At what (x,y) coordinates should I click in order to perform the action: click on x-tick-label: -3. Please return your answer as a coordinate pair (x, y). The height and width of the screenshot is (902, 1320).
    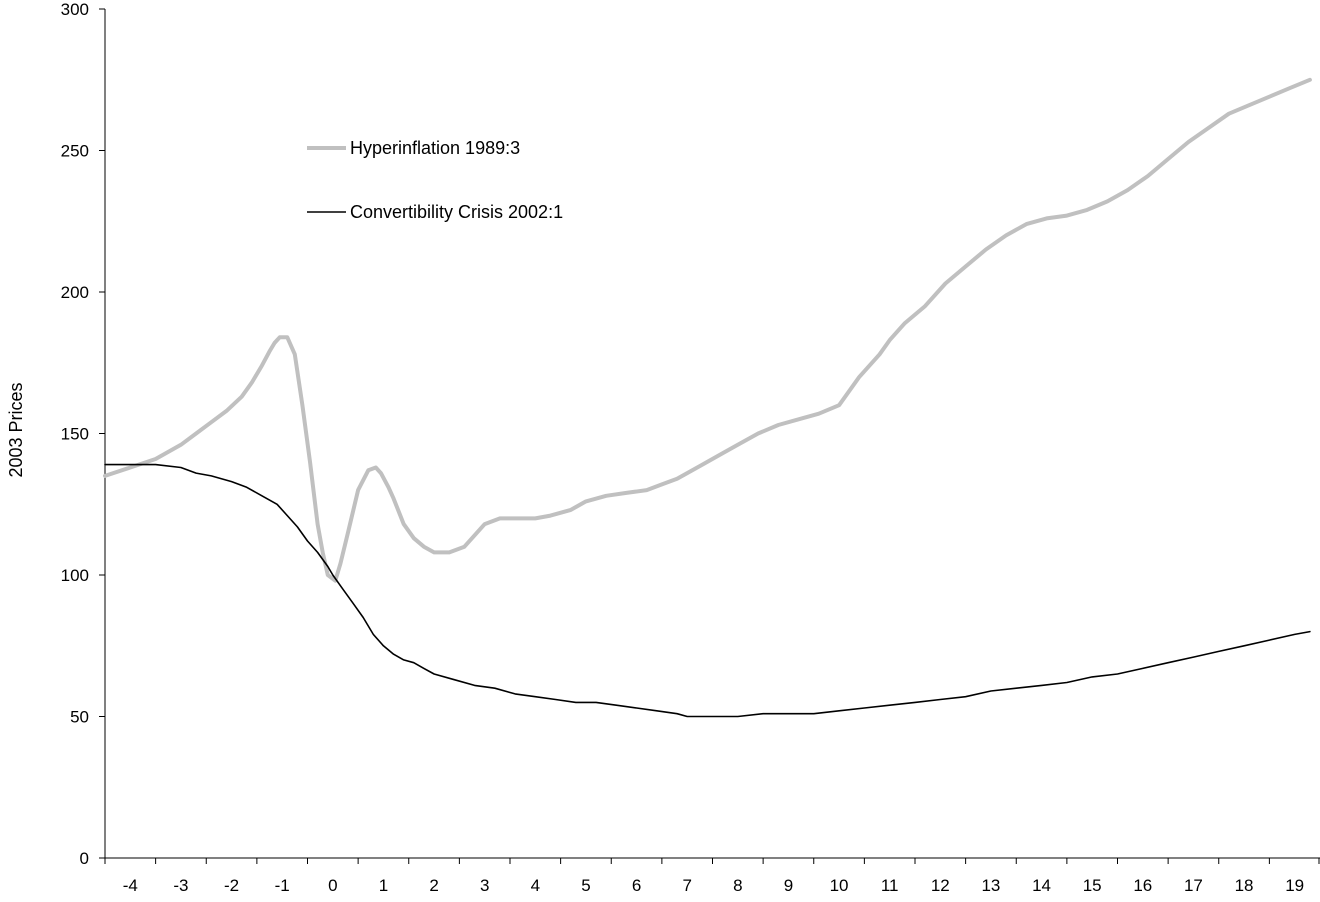
    Looking at the image, I should click on (180, 885).